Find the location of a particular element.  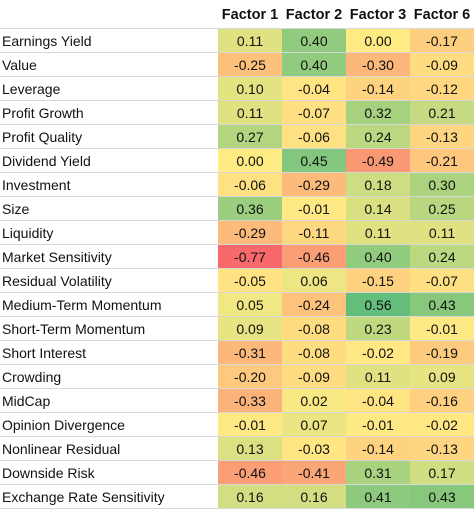

heatmap-cell: 0.32 is located at coordinates (378, 113).